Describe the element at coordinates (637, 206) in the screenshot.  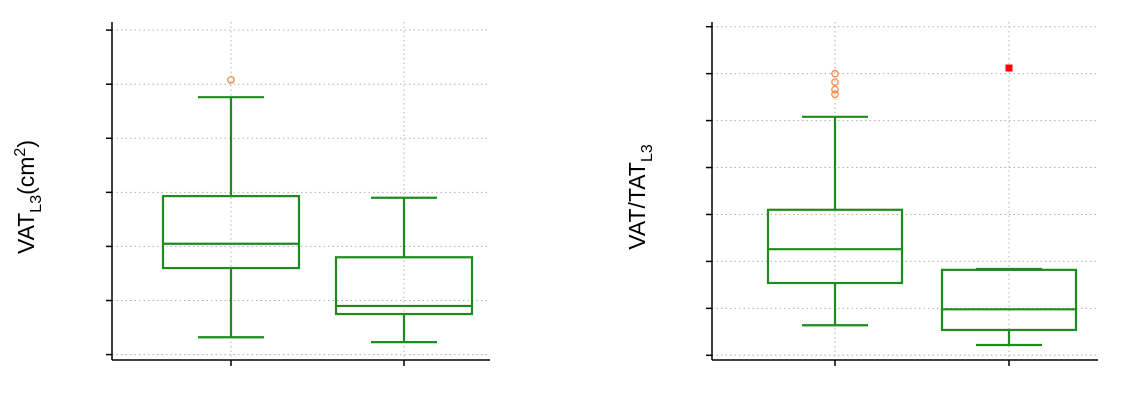
I see `panel-b-y-label-base: VAT/TAT` at that location.